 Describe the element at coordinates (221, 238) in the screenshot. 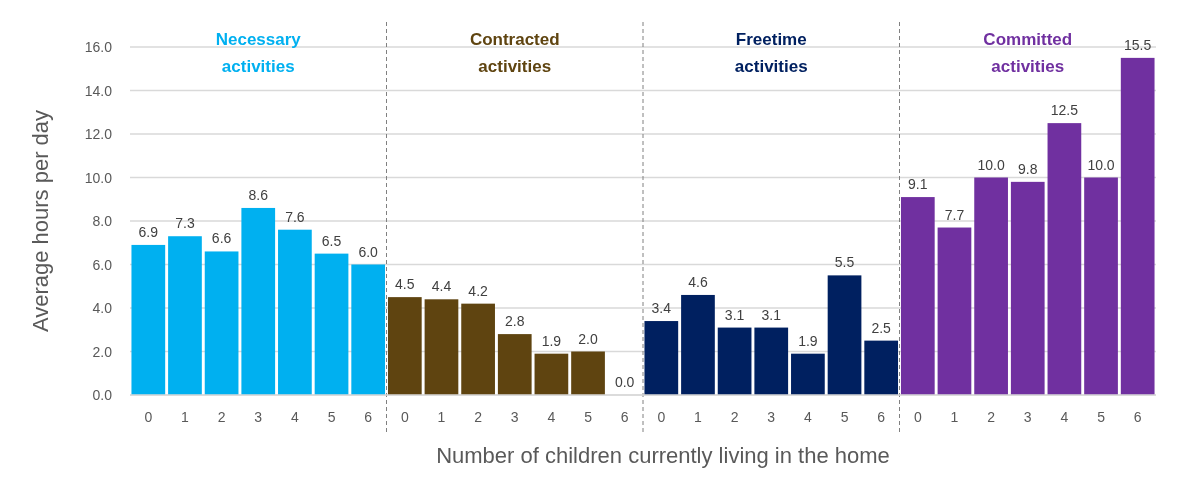

I see `data-label: 6.6` at that location.